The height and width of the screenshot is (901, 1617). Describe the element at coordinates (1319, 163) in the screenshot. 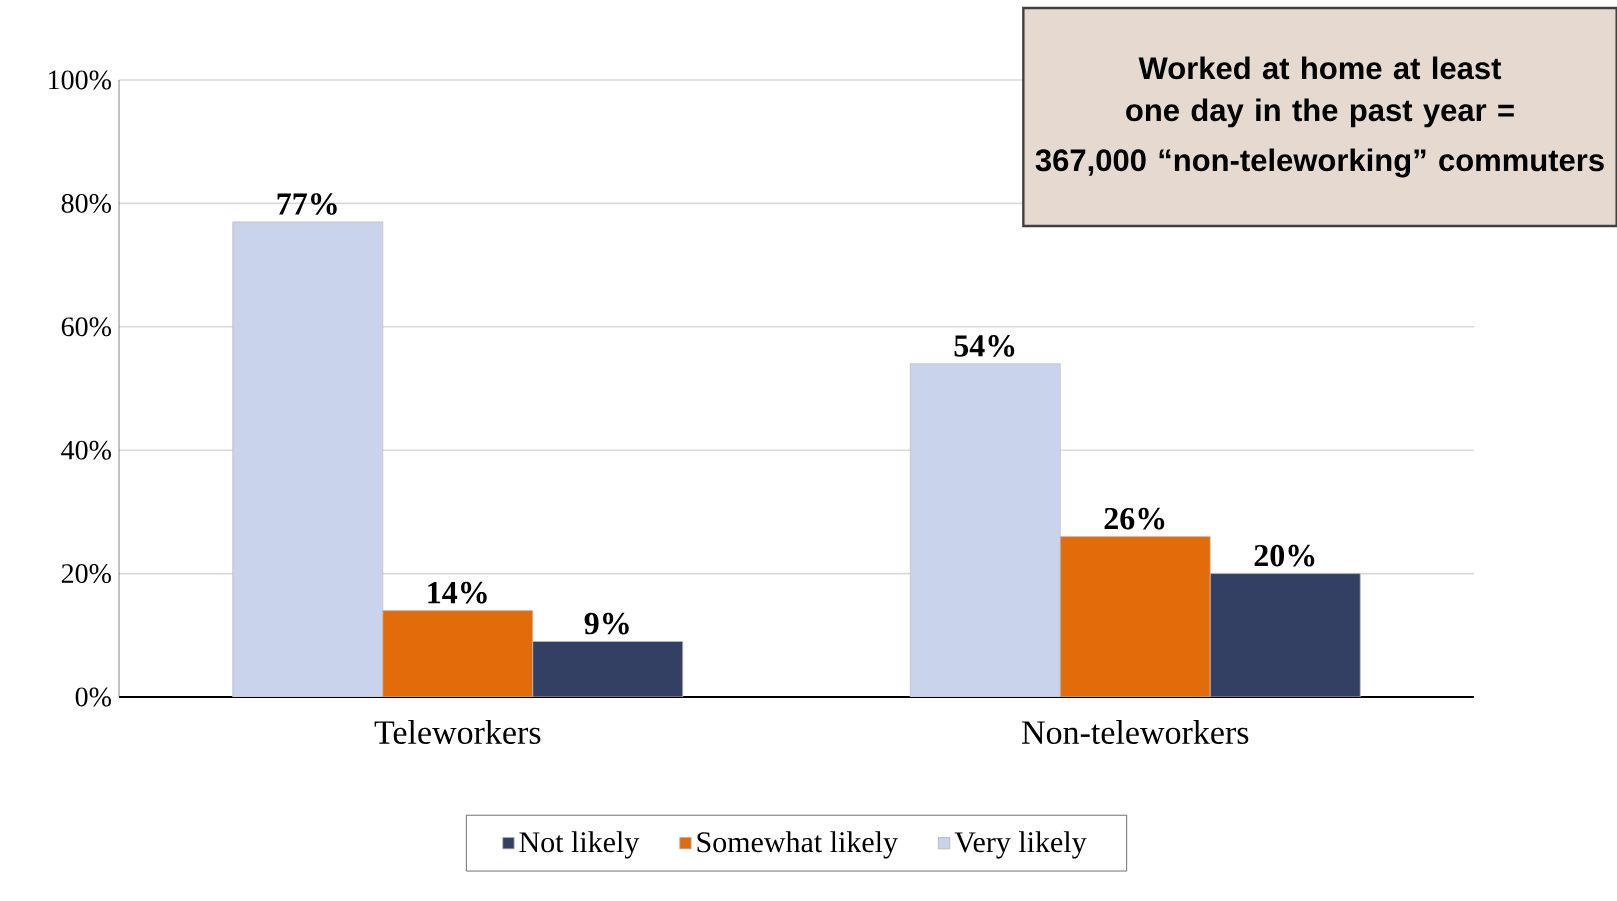

I see `annotation: 367,000 “non-teleworking” commuters` at that location.